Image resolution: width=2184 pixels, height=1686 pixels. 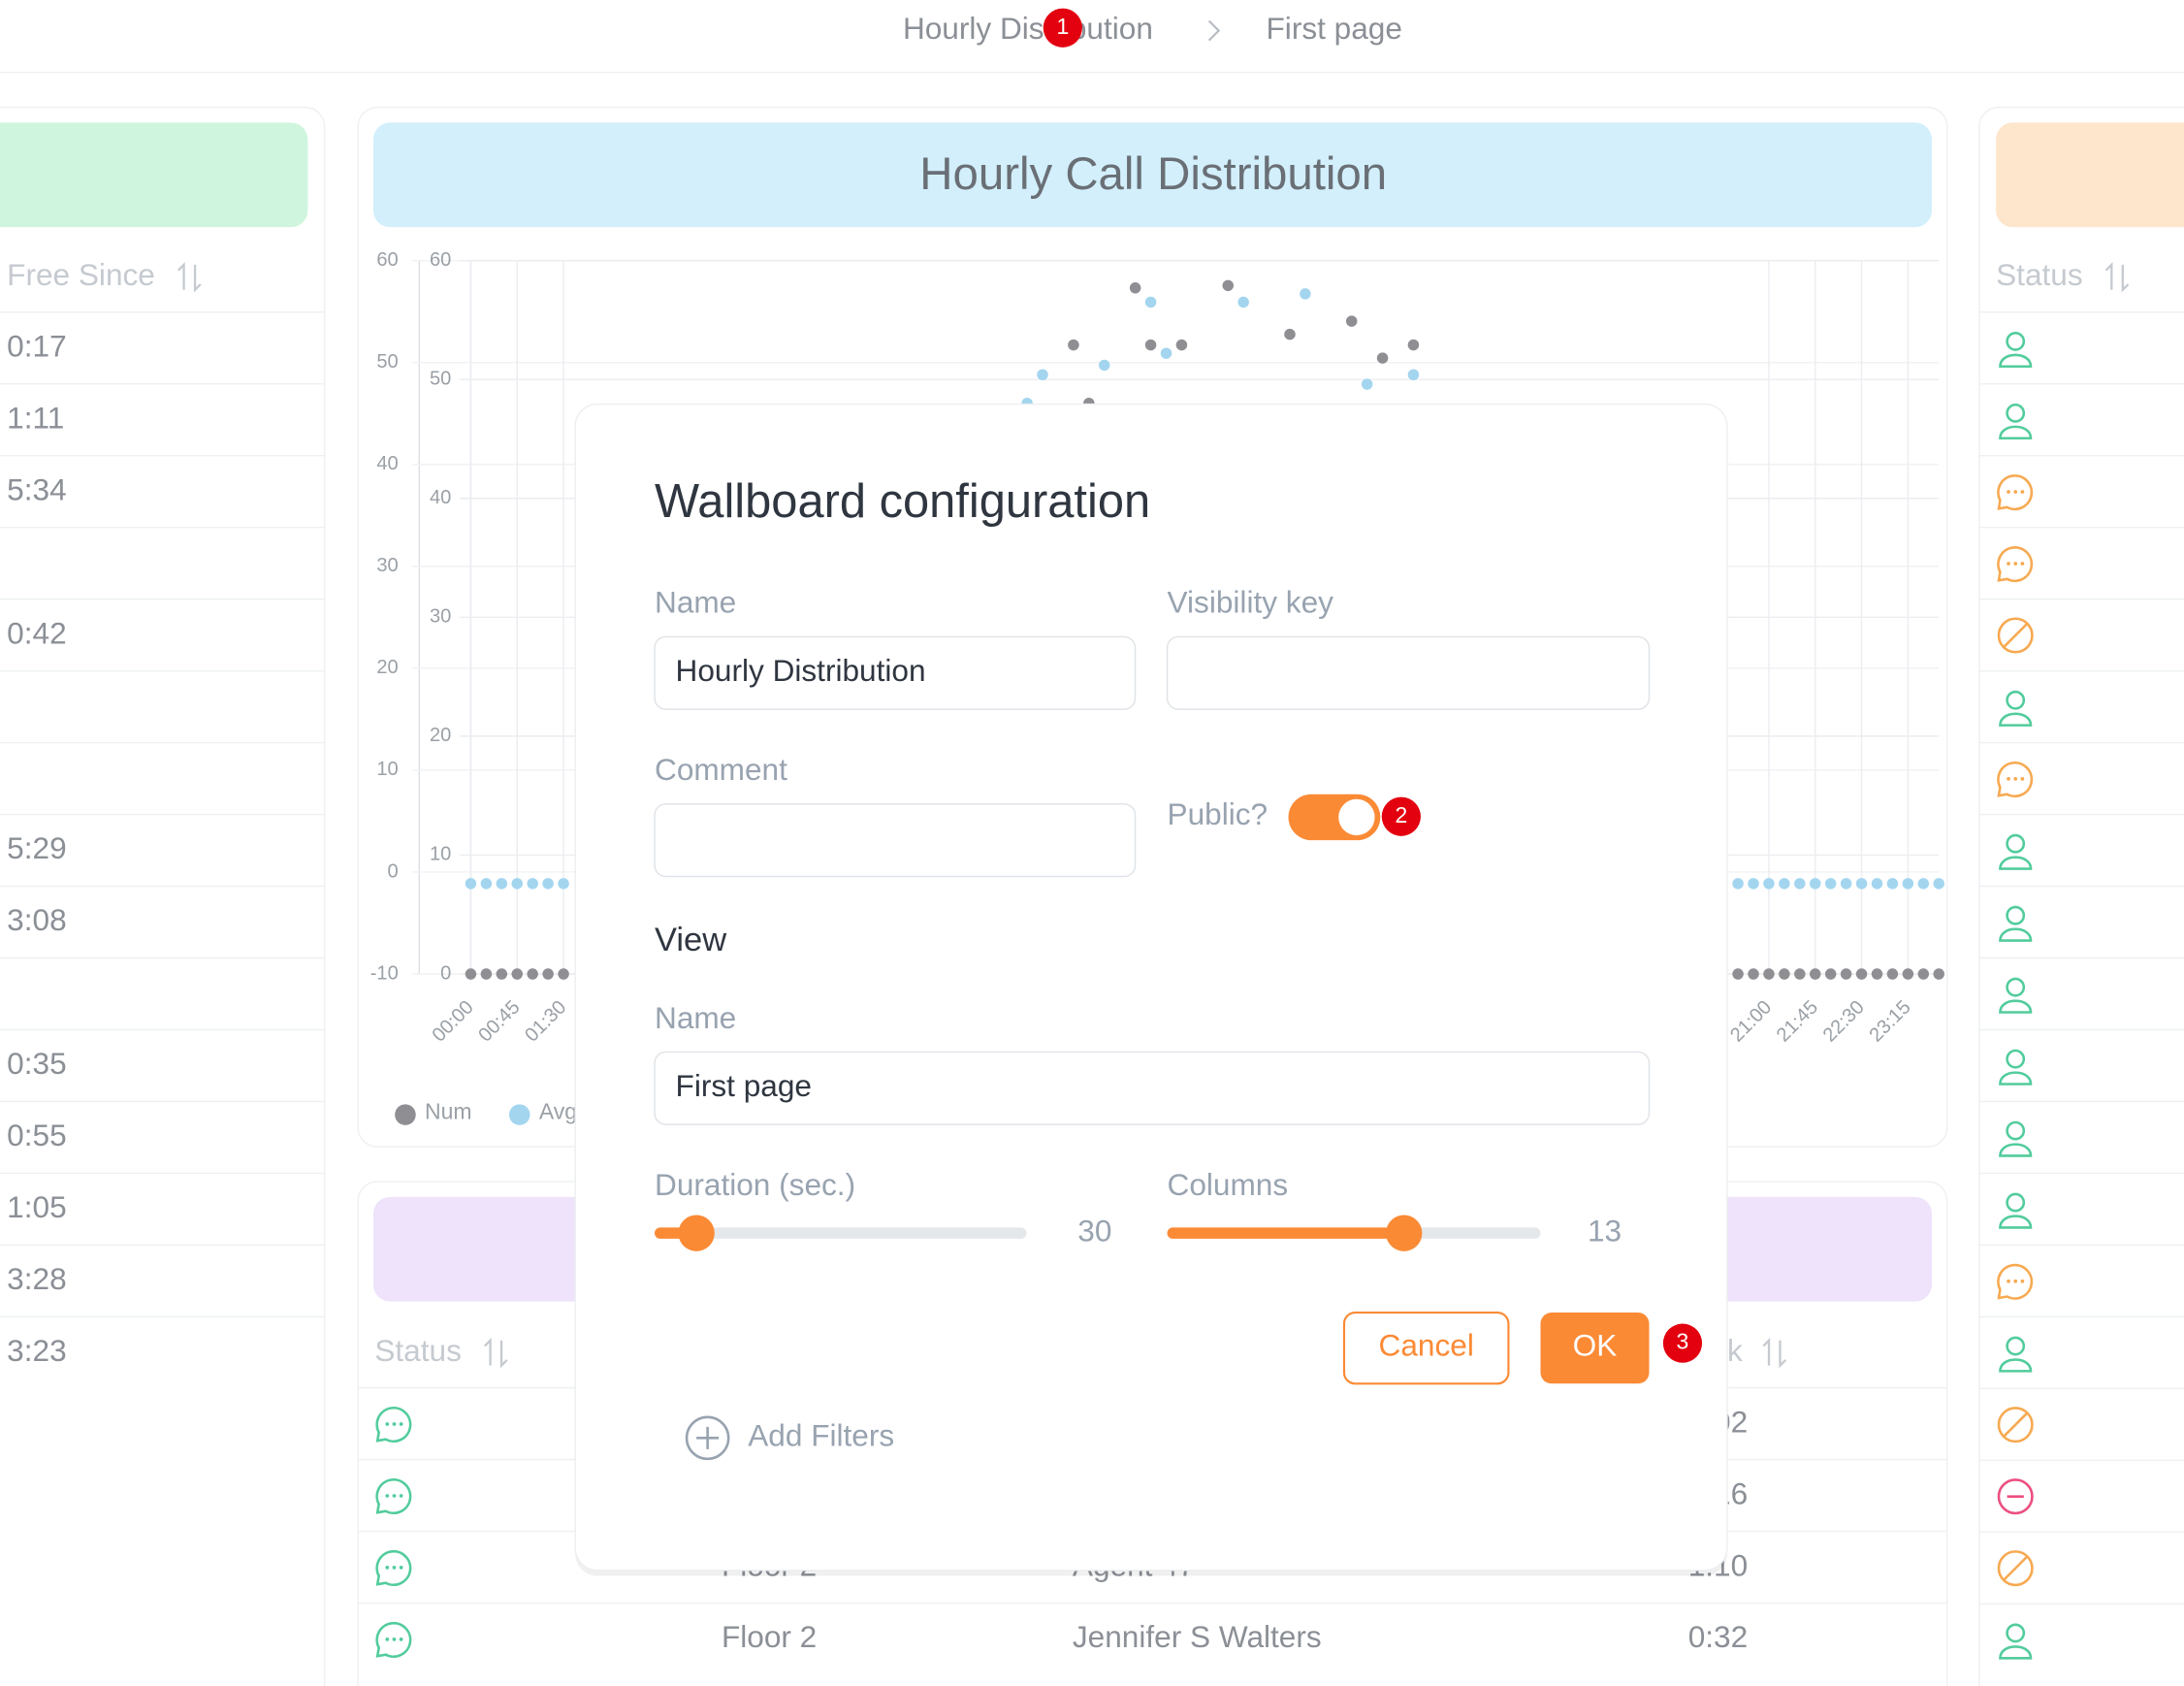 What do you see at coordinates (744, 1085) in the screenshot?
I see `input-value: First page` at bounding box center [744, 1085].